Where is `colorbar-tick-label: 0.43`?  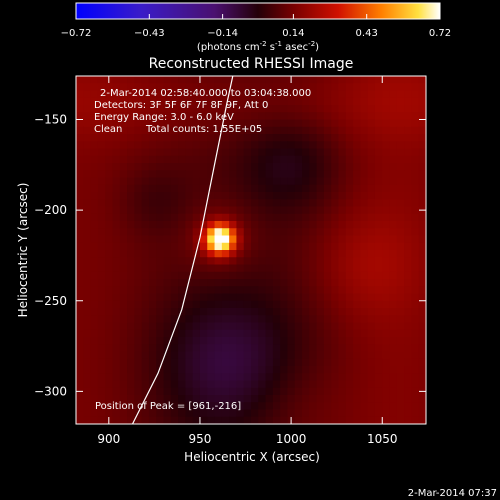
colorbar-tick-label: 0.43 is located at coordinates (367, 33).